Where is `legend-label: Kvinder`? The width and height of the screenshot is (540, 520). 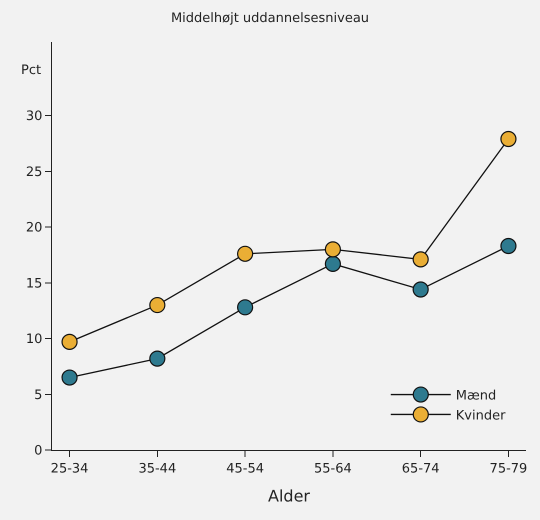 legend-label: Kvinder is located at coordinates (481, 416).